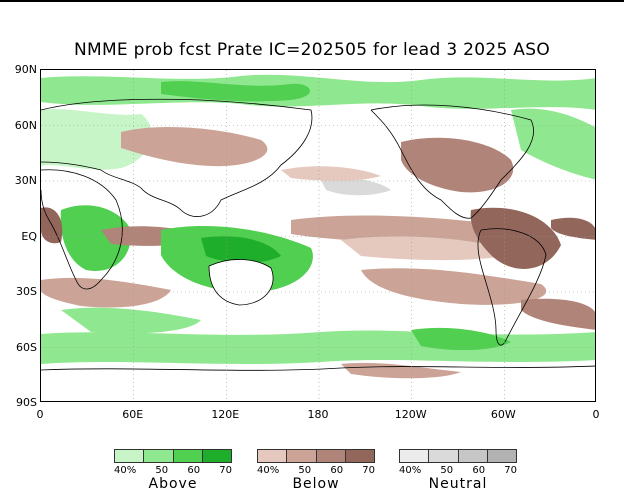 The width and height of the screenshot is (624, 493). Describe the element at coordinates (368, 470) in the screenshot. I see `legend-below-tick: 70` at that location.